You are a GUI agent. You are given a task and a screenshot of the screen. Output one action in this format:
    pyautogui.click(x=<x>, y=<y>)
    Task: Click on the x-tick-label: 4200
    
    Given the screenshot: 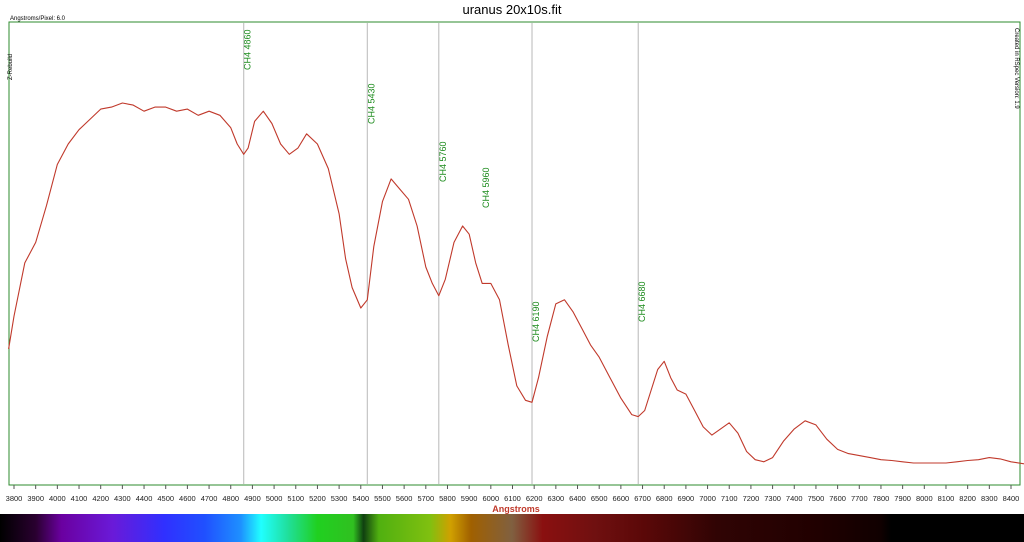 What is the action you would take?
    pyautogui.click(x=100, y=498)
    